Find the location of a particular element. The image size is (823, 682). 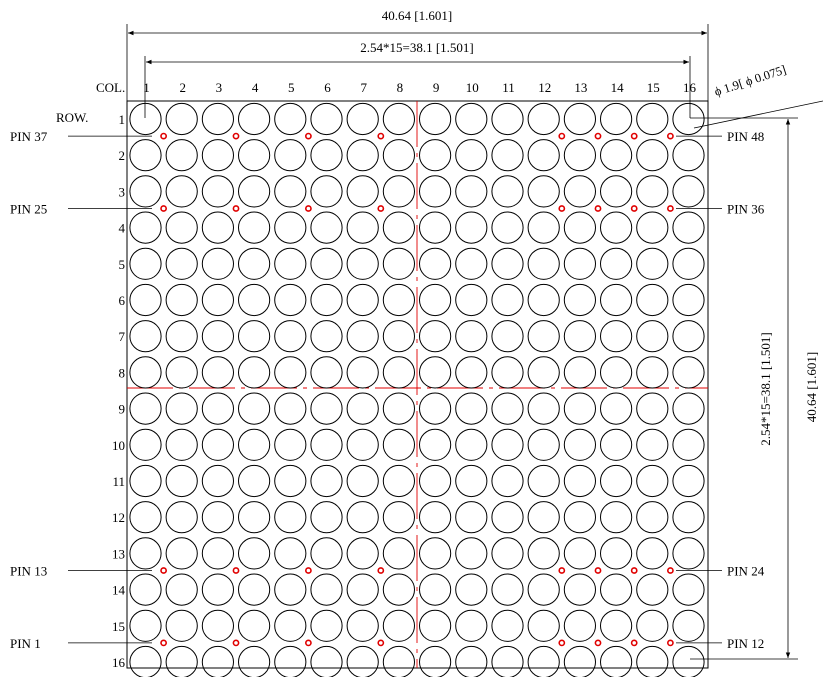

row-number: 11 is located at coordinates (118, 481).